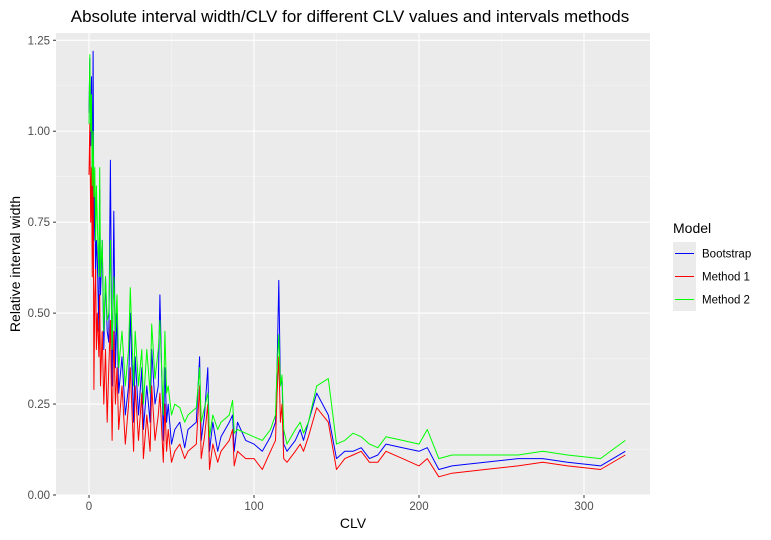 The height and width of the screenshot is (540, 771). Describe the element at coordinates (42, 268) in the screenshot. I see `y-axis-ticks: 0.00 0.25 0.50 0.75 1.00 1.25` at that location.